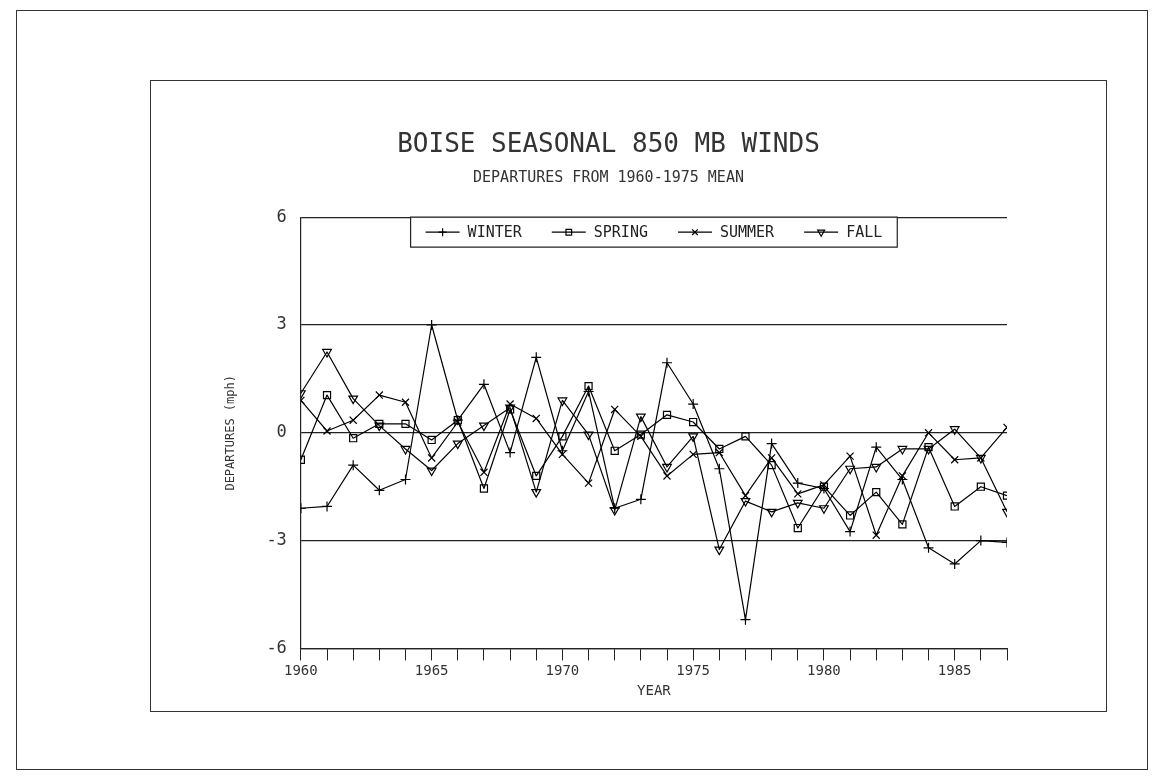 This screenshot has height=776, width=1156. Describe the element at coordinates (864, 232) in the screenshot. I see `legend-label: FALL` at that location.